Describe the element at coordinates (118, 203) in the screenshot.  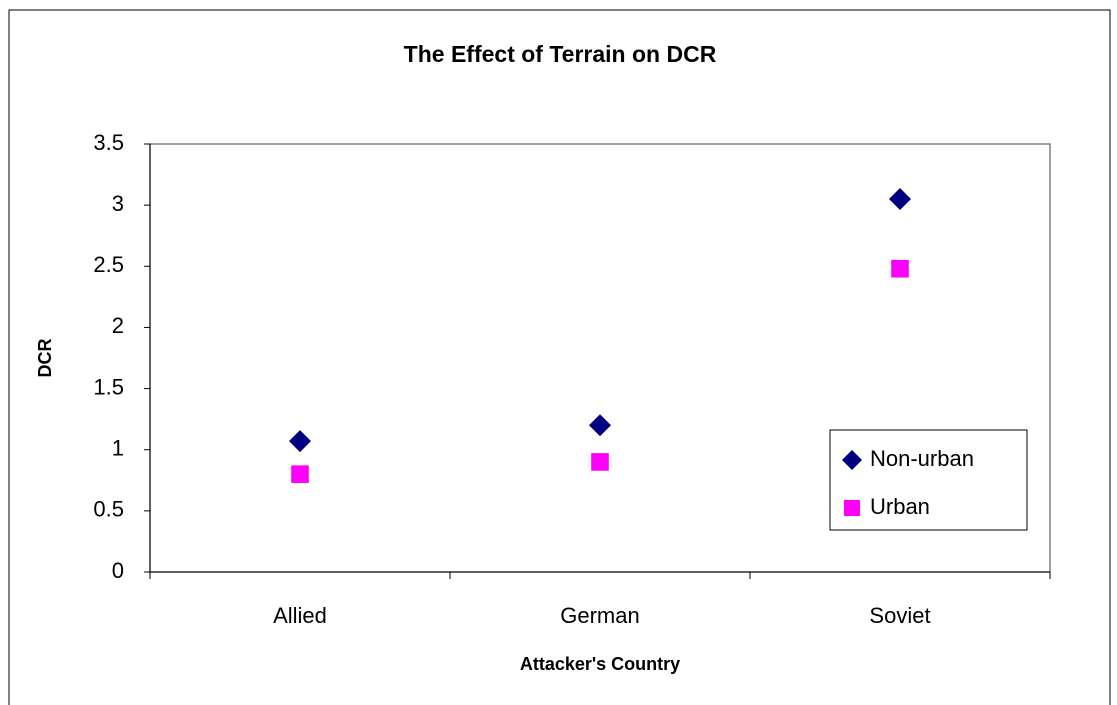
I see `y-tick-label: 3` at that location.